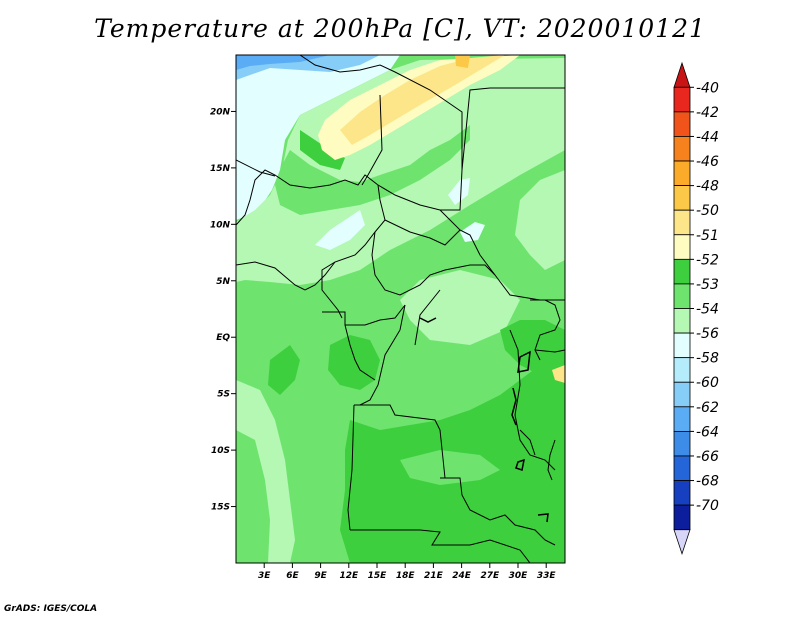  What do you see at coordinates (406, 576) in the screenshot?
I see `lon-tick-label: 18E` at bounding box center [406, 576].